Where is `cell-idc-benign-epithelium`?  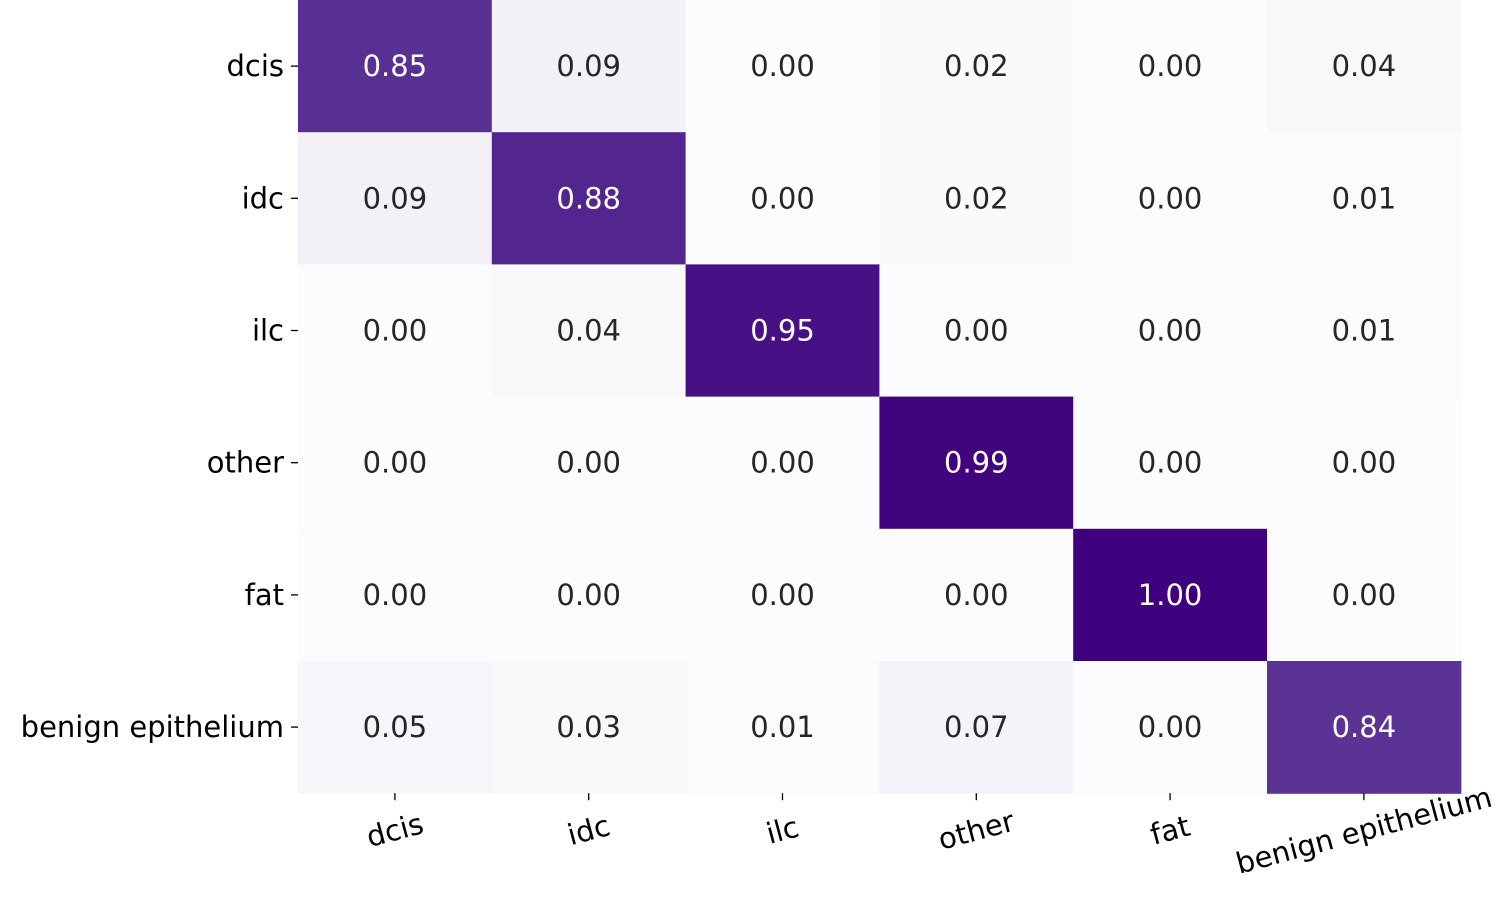 cell-idc-benign-epithelium is located at coordinates (1364, 198).